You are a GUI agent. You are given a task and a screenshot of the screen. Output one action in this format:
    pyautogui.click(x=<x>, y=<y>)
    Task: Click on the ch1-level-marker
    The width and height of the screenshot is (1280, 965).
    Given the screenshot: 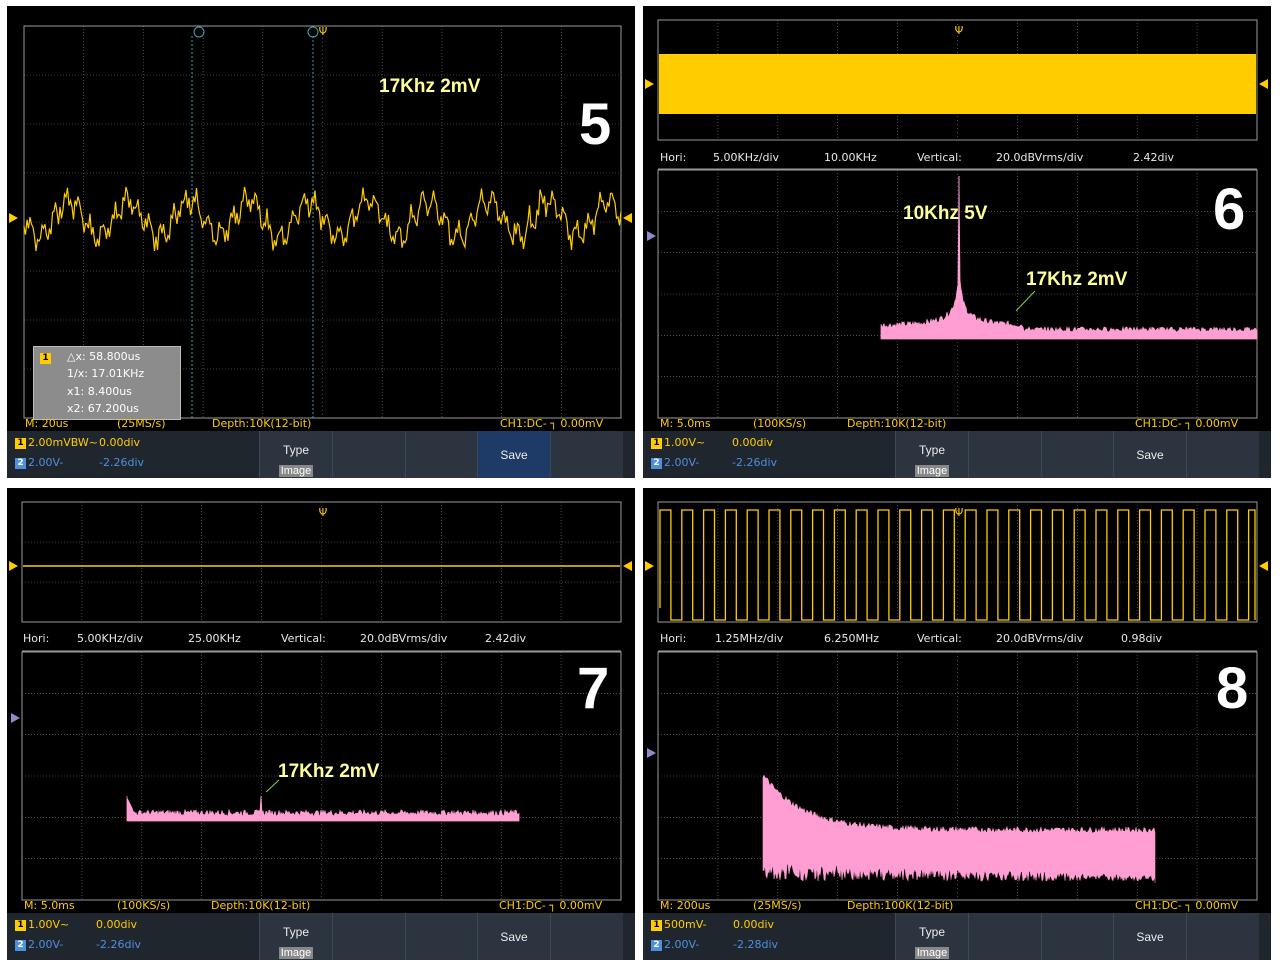 What is the action you would take?
    pyautogui.click(x=13, y=218)
    